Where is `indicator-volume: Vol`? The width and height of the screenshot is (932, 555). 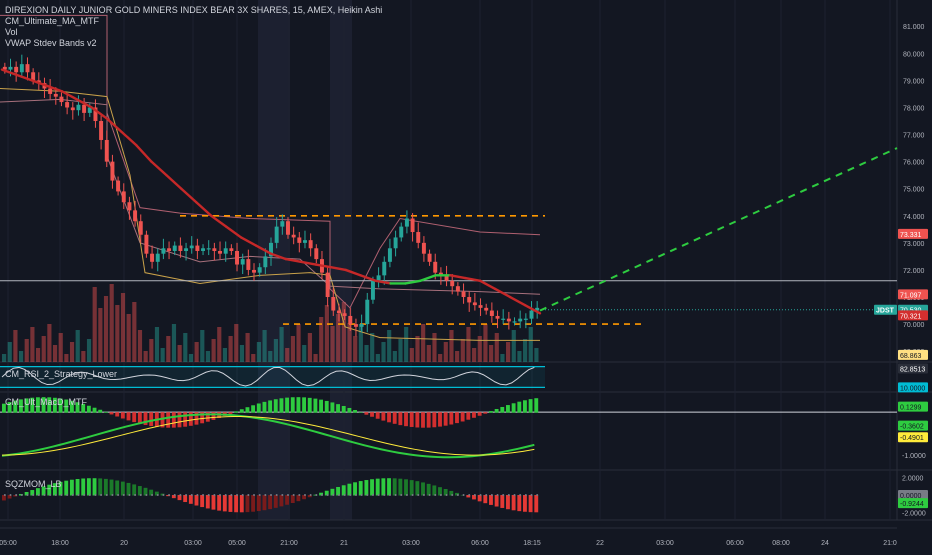 indicator-volume: Vol is located at coordinates (11, 32).